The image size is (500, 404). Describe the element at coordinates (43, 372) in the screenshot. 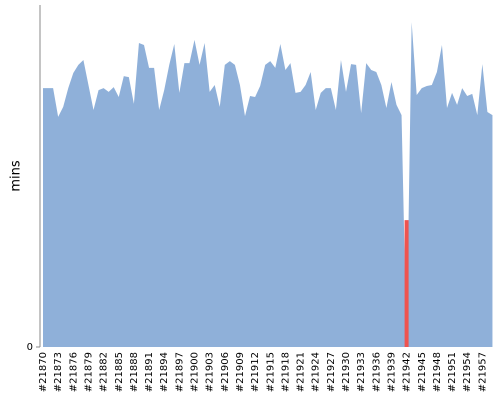

I see `x-tick-label: #21870` at that location.